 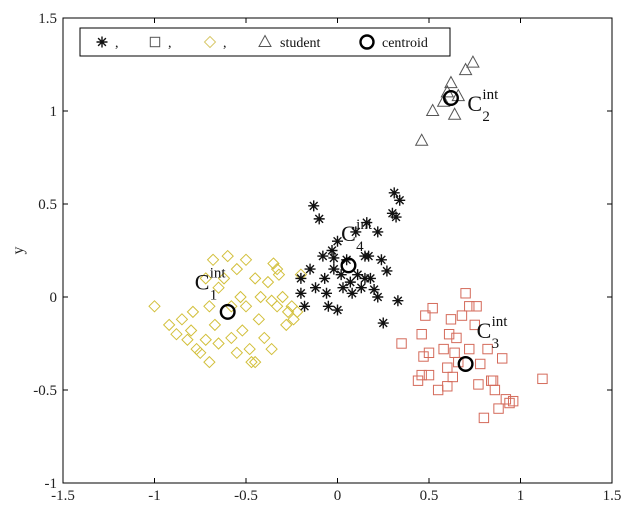 I want to click on y-tick-label: -1, so click(x=51, y=484).